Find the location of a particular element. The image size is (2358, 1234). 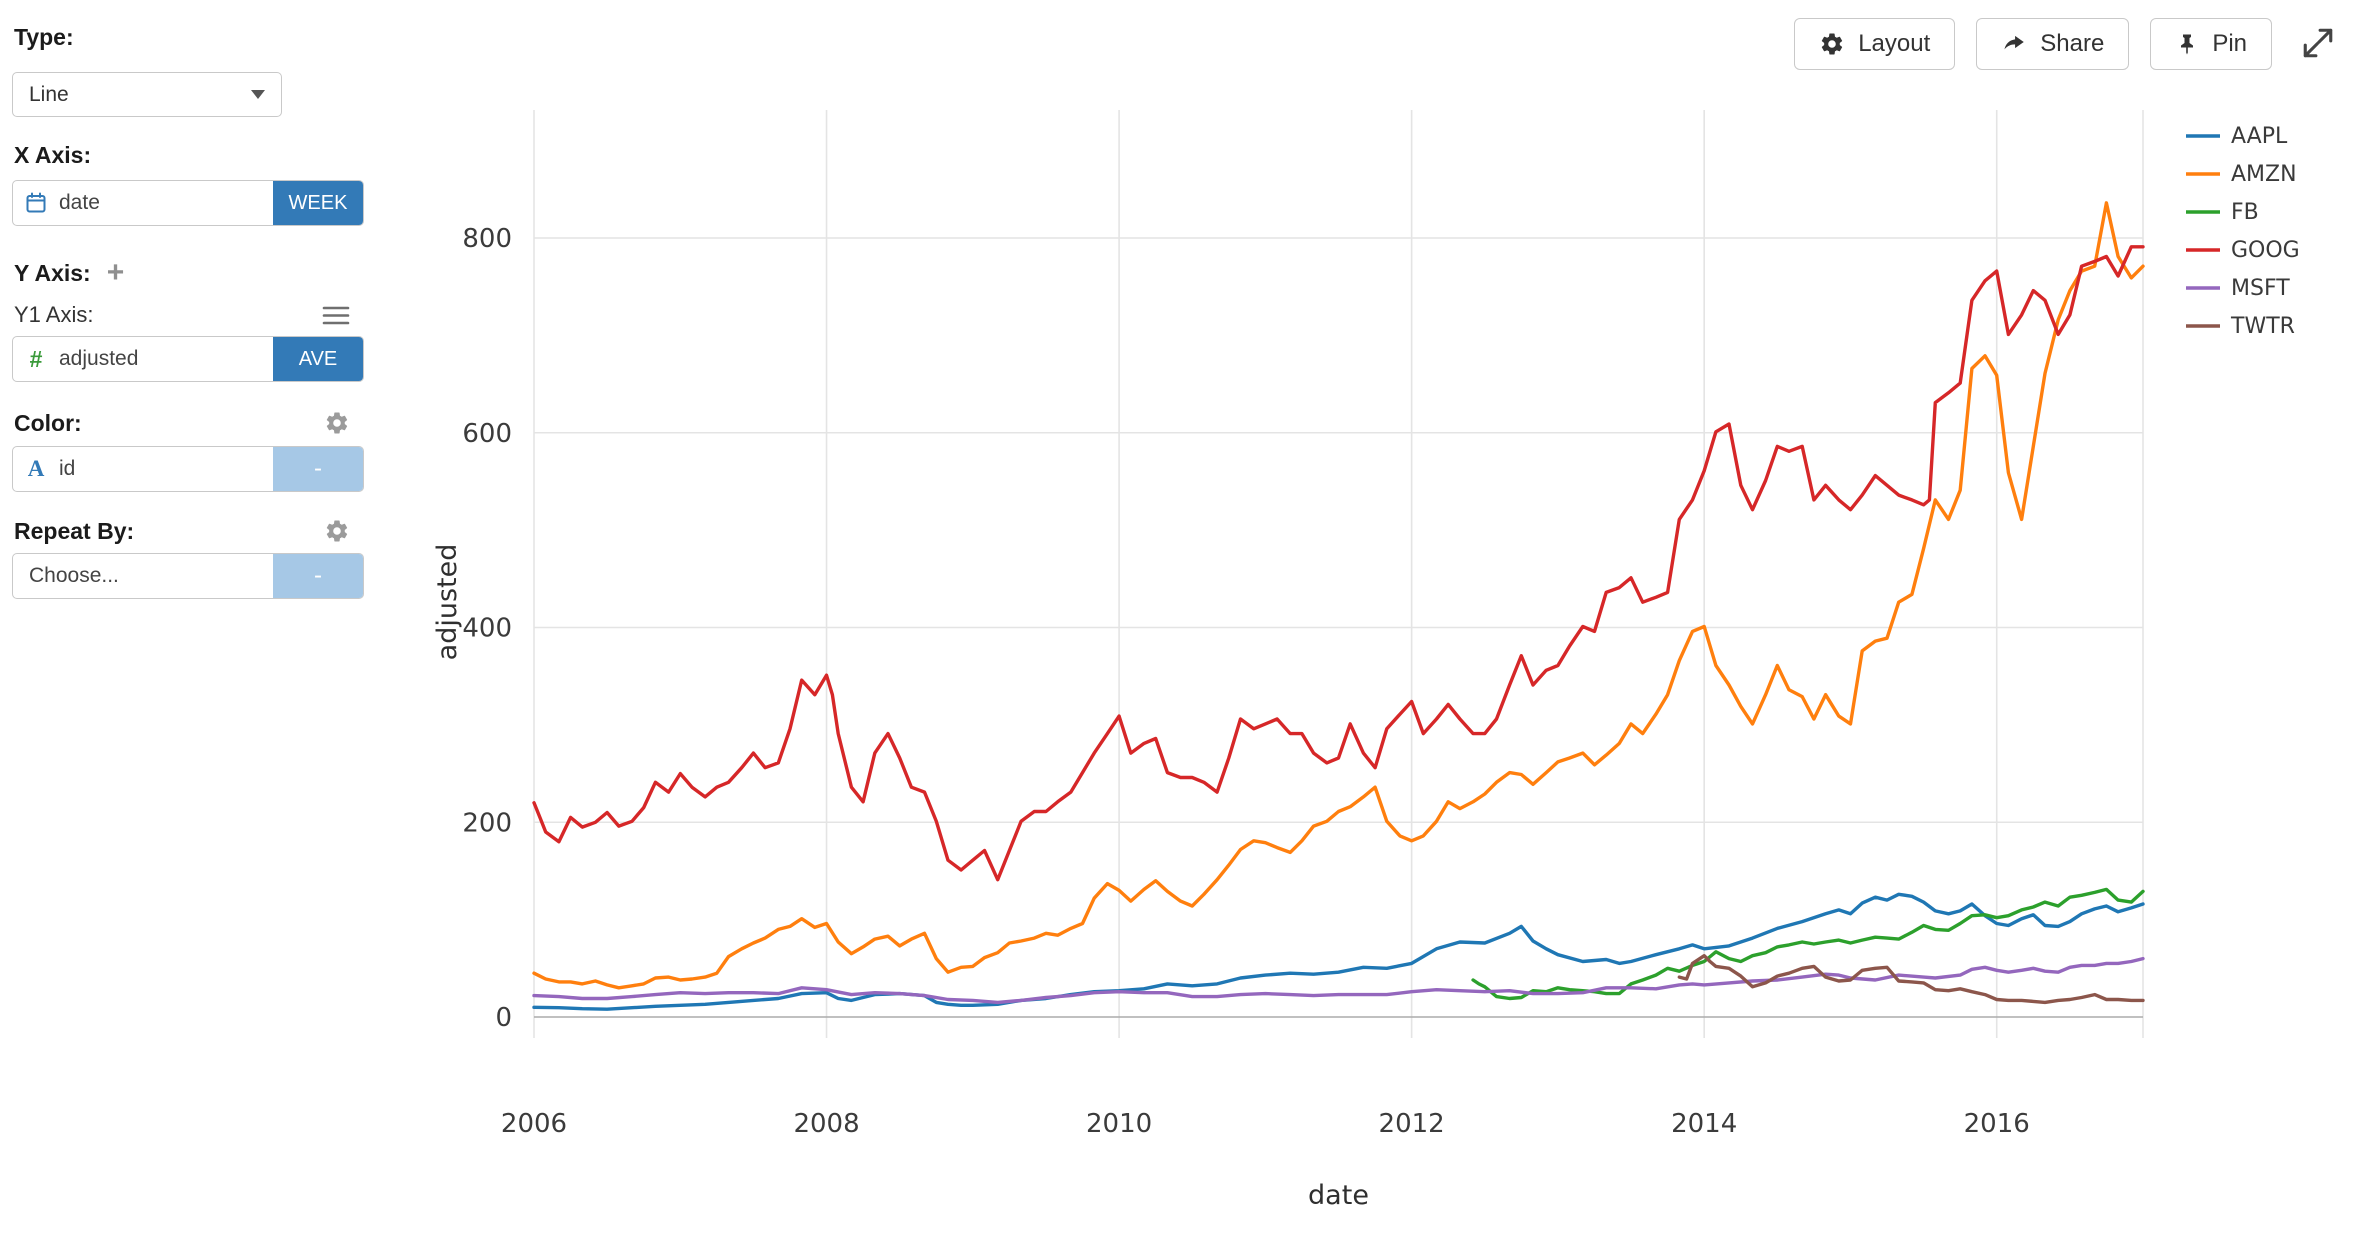

gear-icon is located at coordinates (1832, 44).